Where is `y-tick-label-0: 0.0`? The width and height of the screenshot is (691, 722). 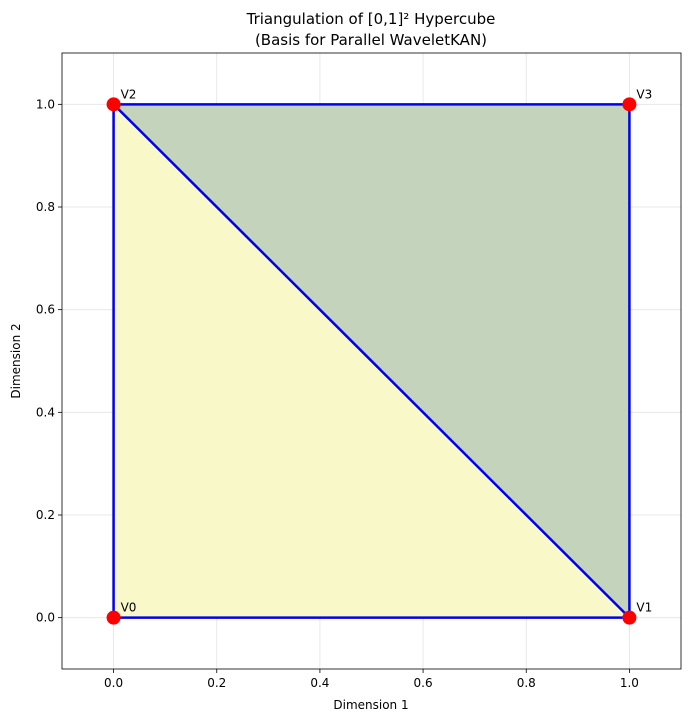 y-tick-label-0: 0.0 is located at coordinates (45, 618).